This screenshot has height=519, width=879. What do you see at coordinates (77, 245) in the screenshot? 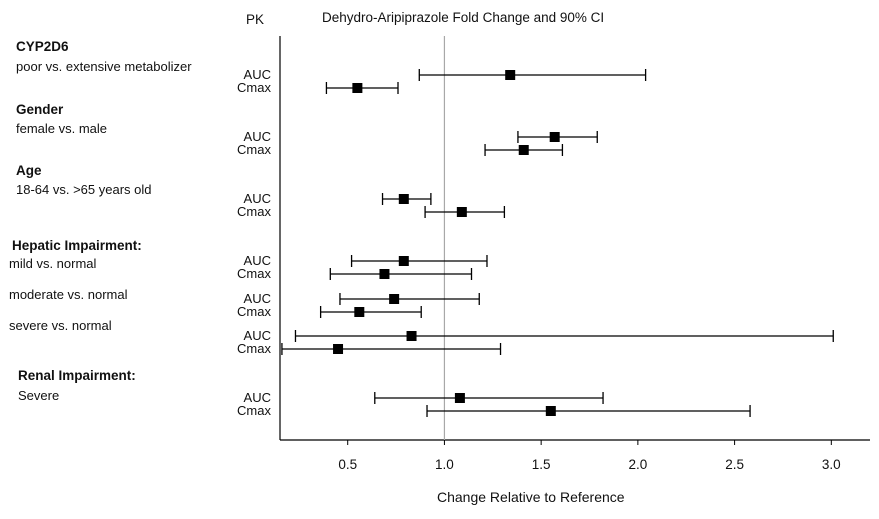
I see `group-title: Hepatic Impairment:` at bounding box center [77, 245].